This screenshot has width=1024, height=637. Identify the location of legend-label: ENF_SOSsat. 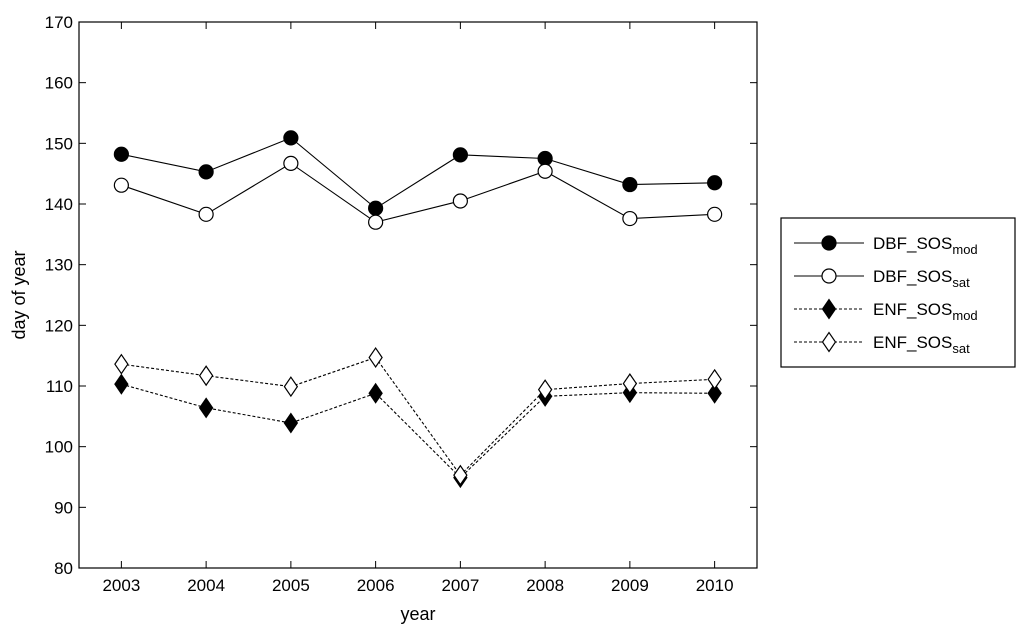
(921, 344).